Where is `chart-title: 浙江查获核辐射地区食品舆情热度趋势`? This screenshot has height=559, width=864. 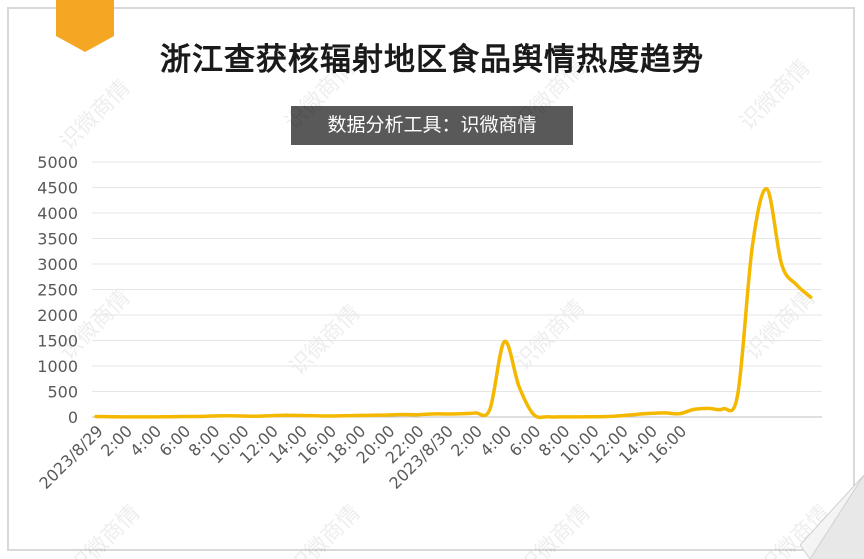 chart-title: 浙江查获核辐射地区食品舆情热度趋势 is located at coordinates (432, 60).